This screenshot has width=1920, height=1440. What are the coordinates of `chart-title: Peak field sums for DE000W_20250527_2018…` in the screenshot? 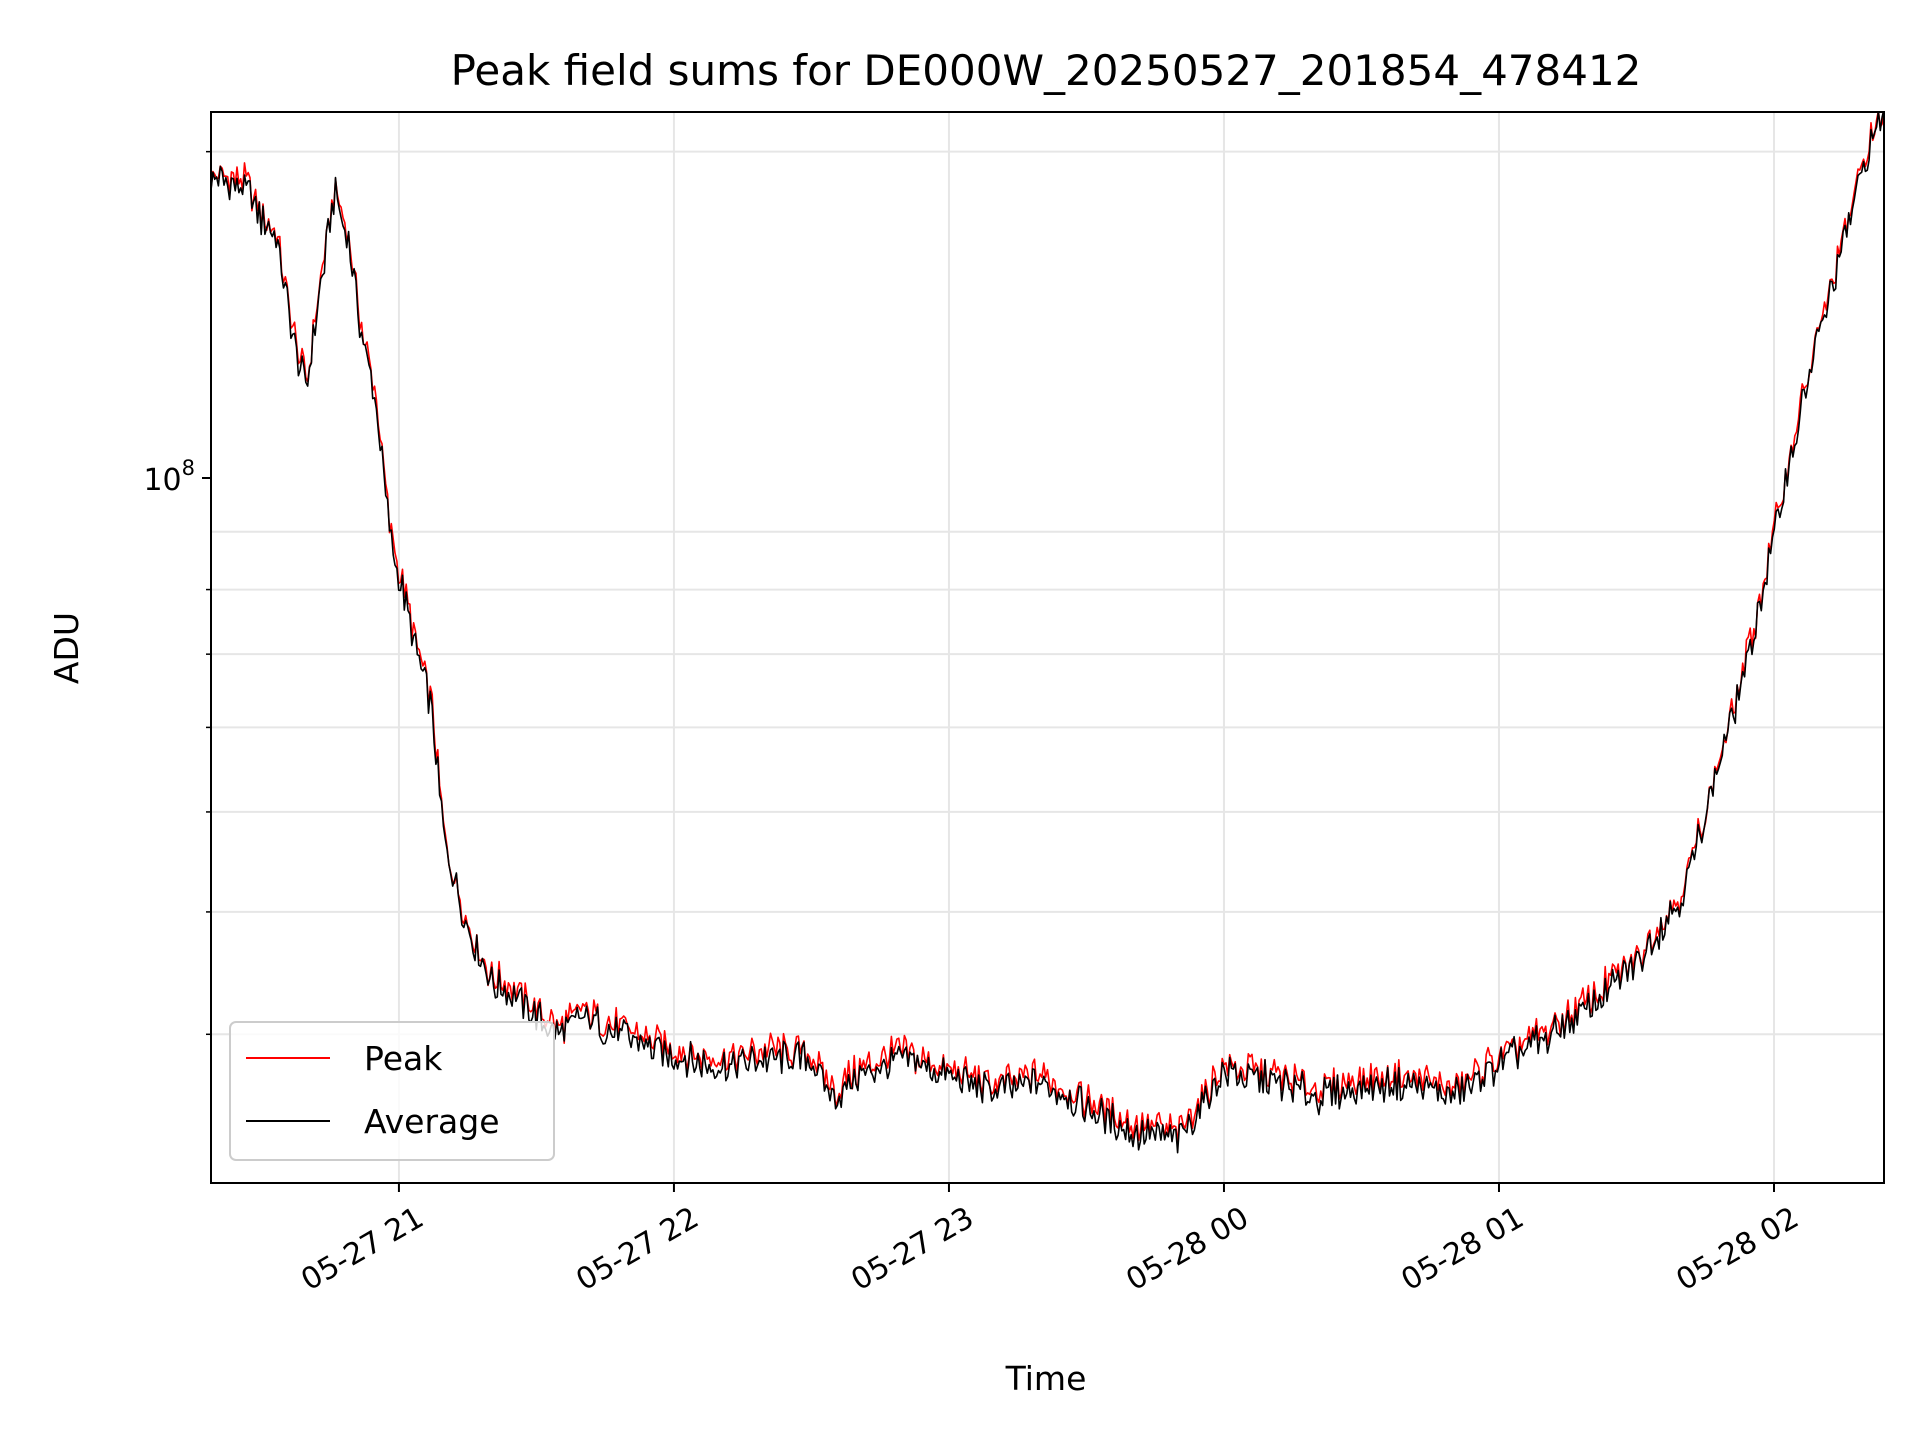 It's located at (1046, 70).